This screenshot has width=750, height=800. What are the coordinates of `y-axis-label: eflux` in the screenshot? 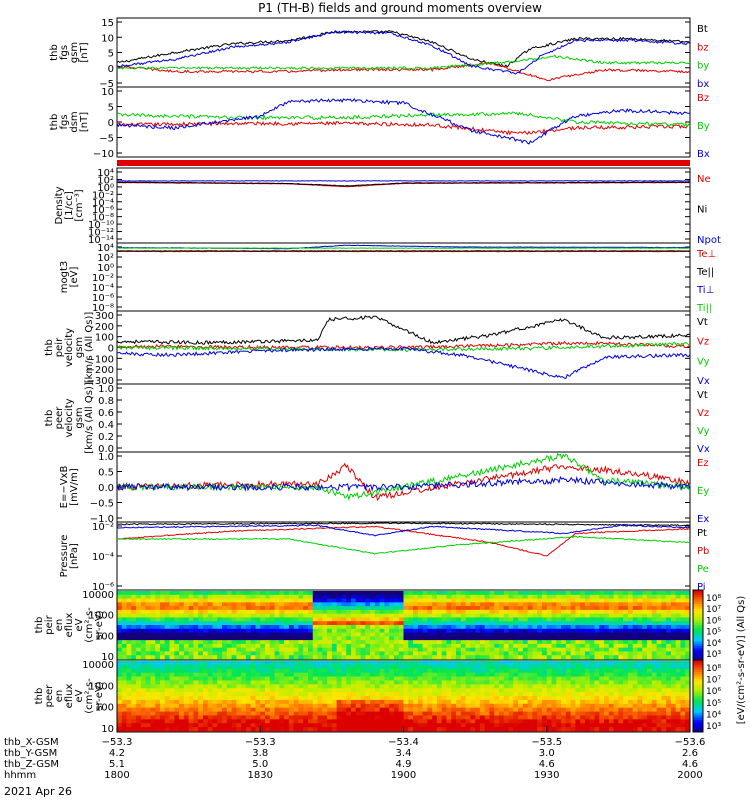 It's located at (69, 696).